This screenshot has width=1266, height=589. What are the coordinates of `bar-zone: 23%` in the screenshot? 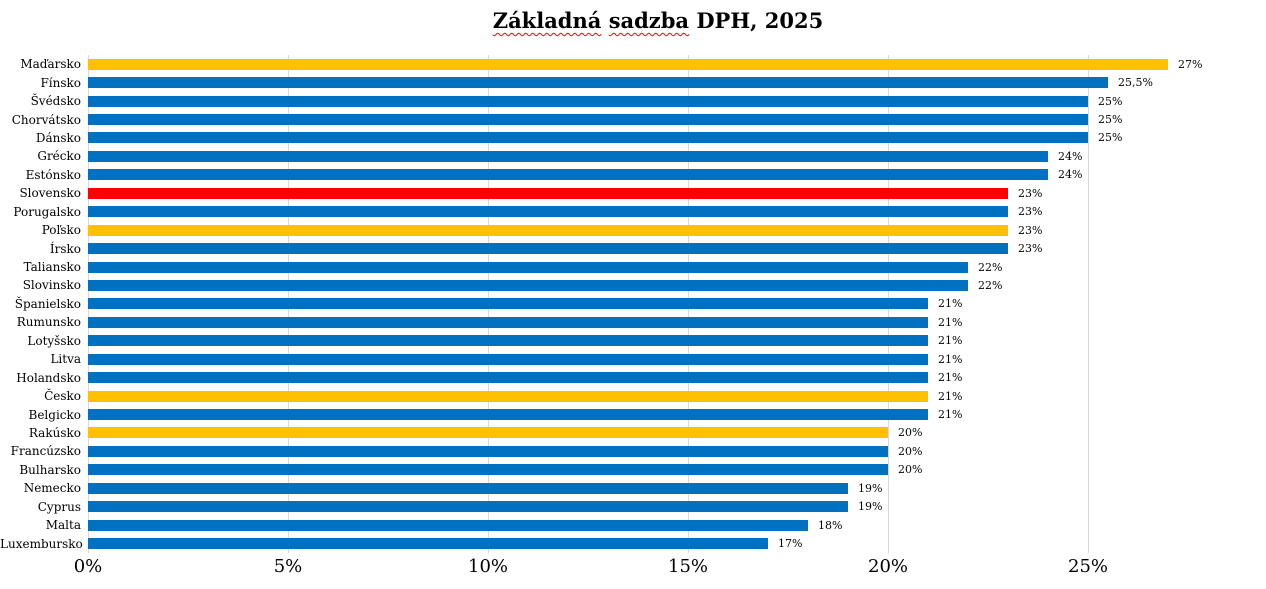 It's located at (677, 249).